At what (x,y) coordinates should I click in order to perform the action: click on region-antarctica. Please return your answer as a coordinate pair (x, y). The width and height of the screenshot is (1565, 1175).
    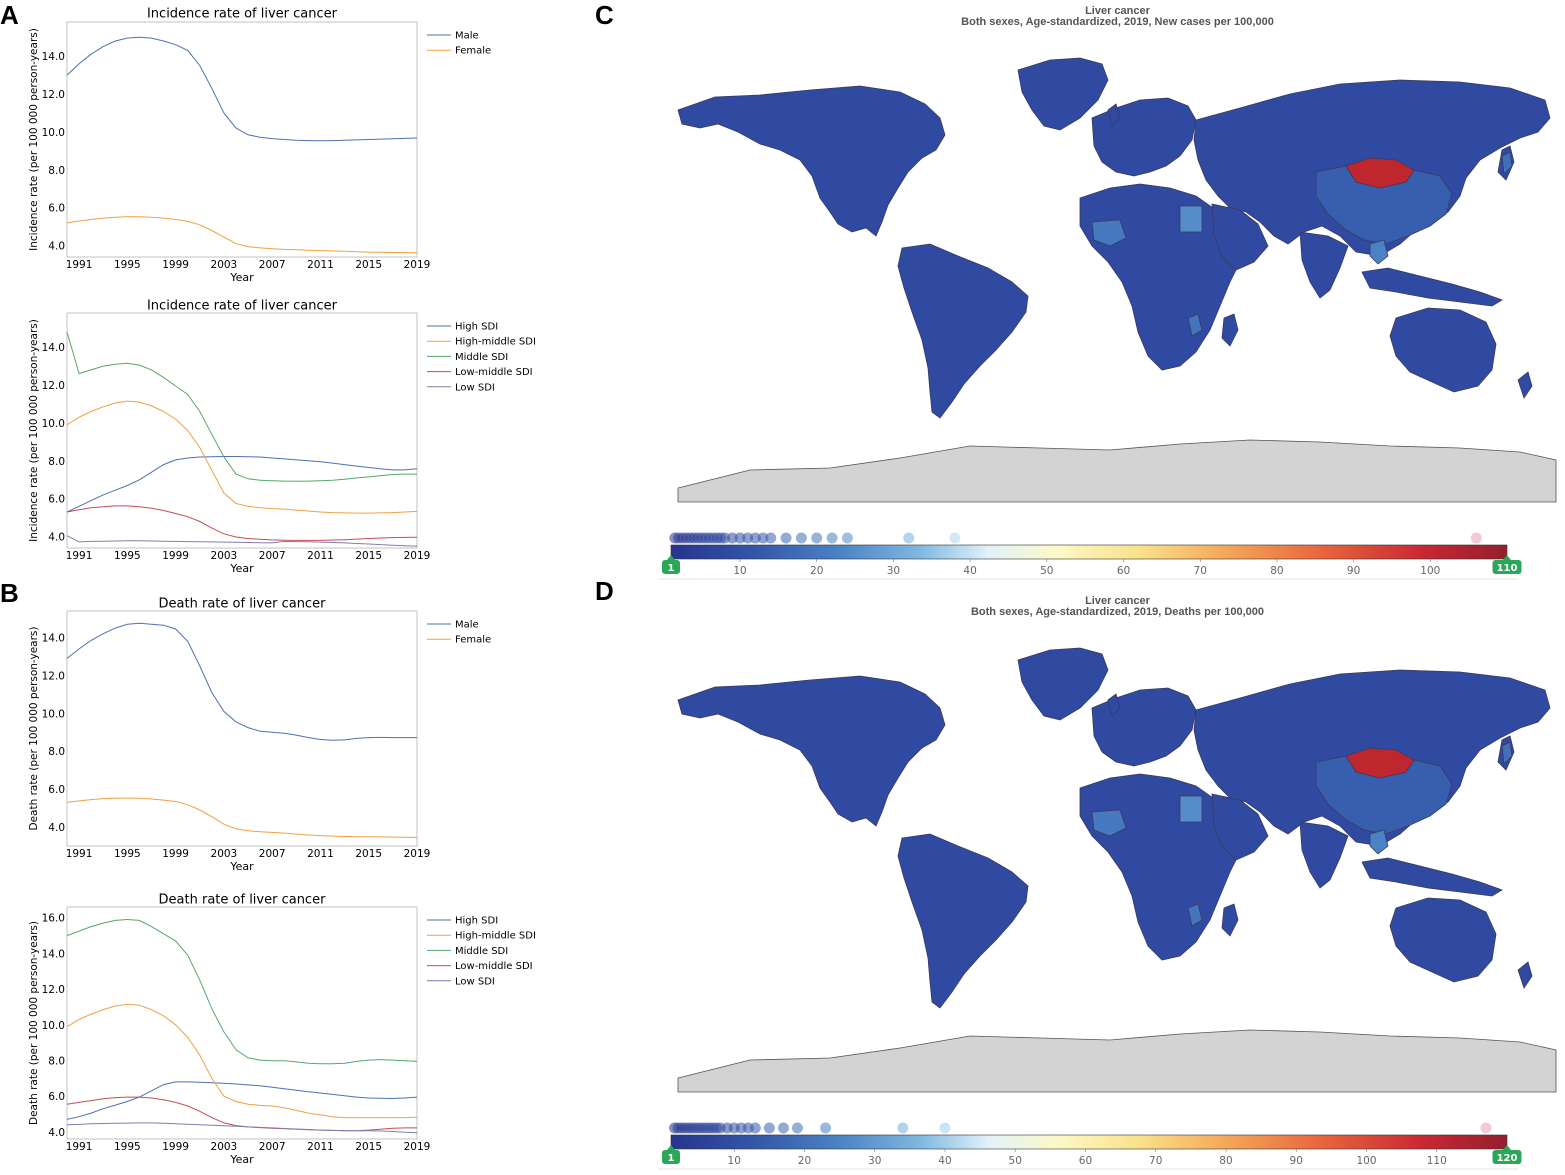
    Looking at the image, I should click on (1117, 1061).